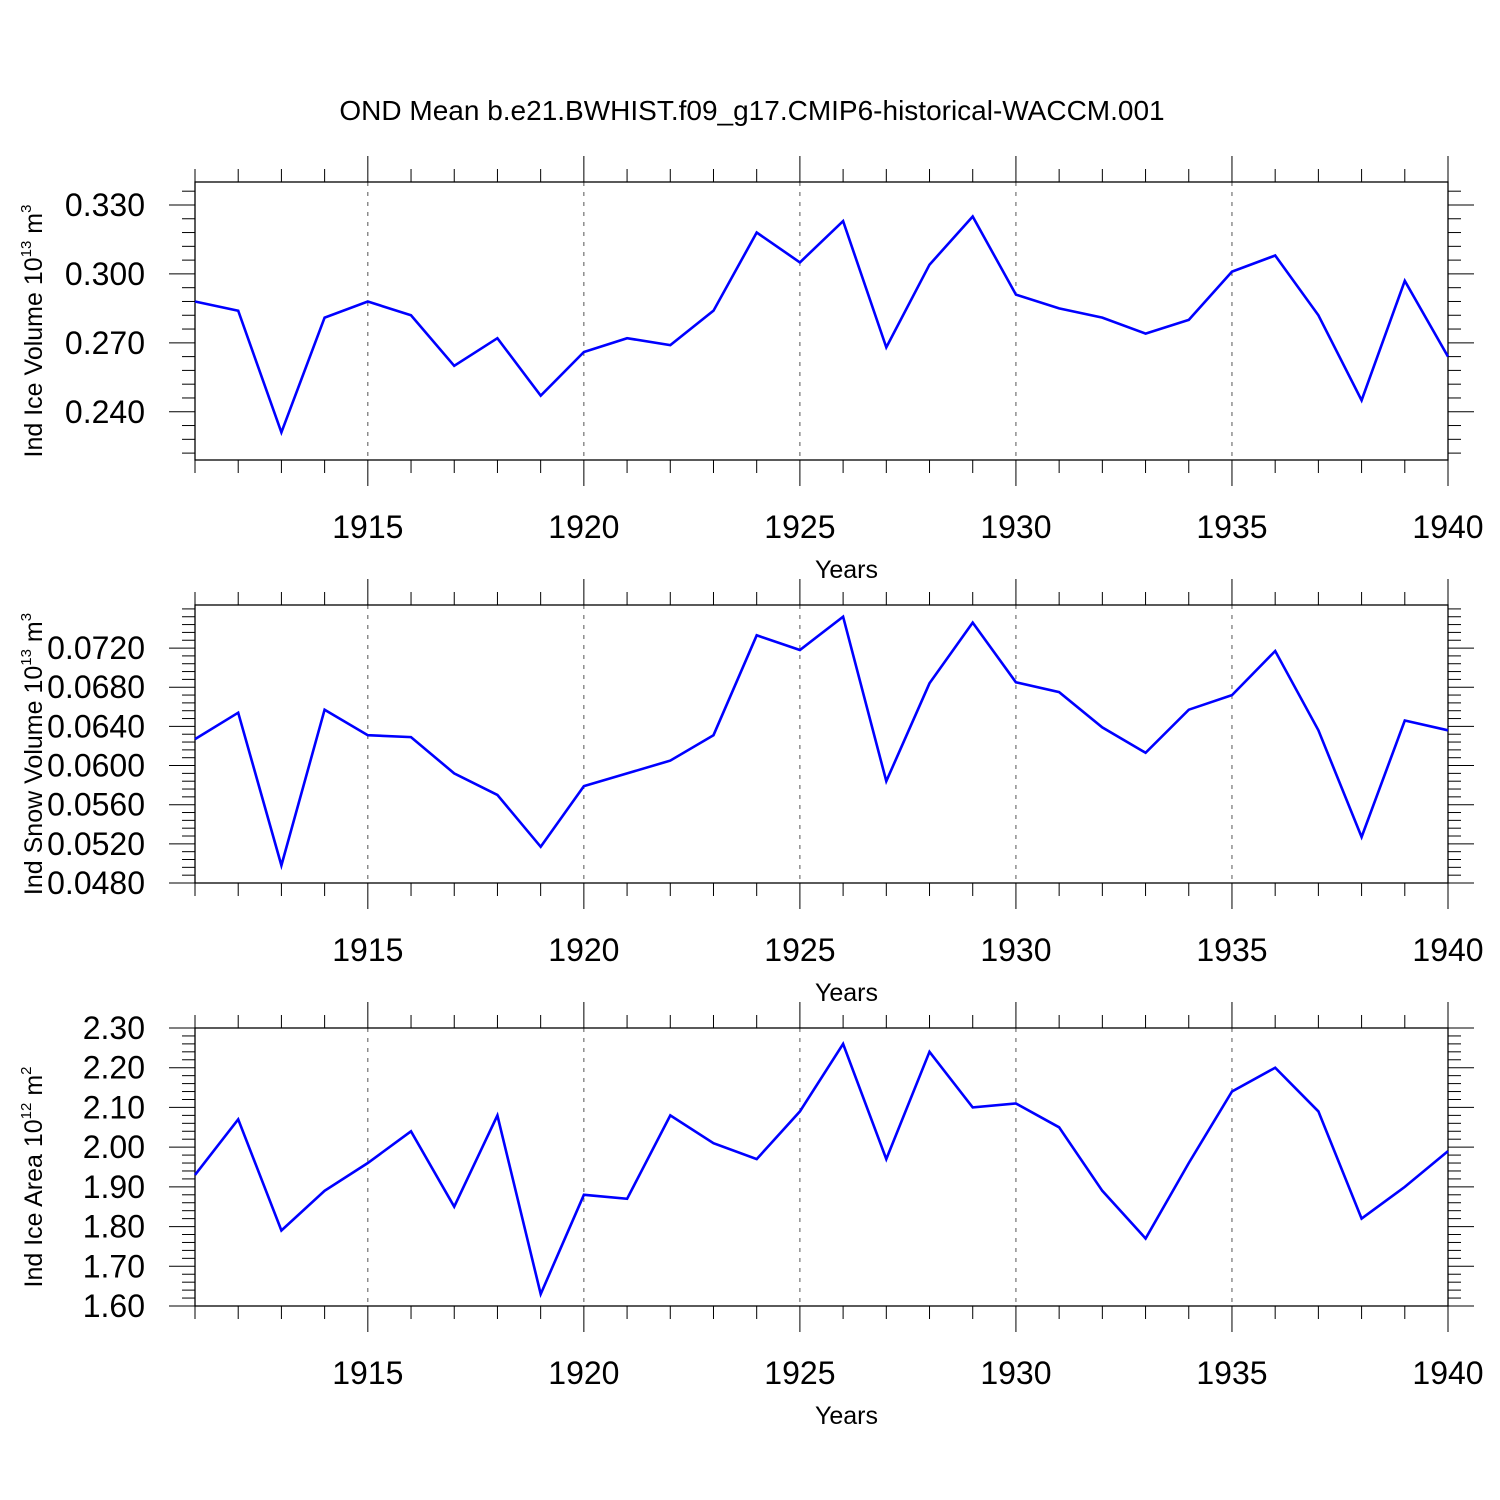 Image resolution: width=1500 pixels, height=1500 pixels. Describe the element at coordinates (105, 343) in the screenshot. I see `y-tick-label: 0.270` at that location.